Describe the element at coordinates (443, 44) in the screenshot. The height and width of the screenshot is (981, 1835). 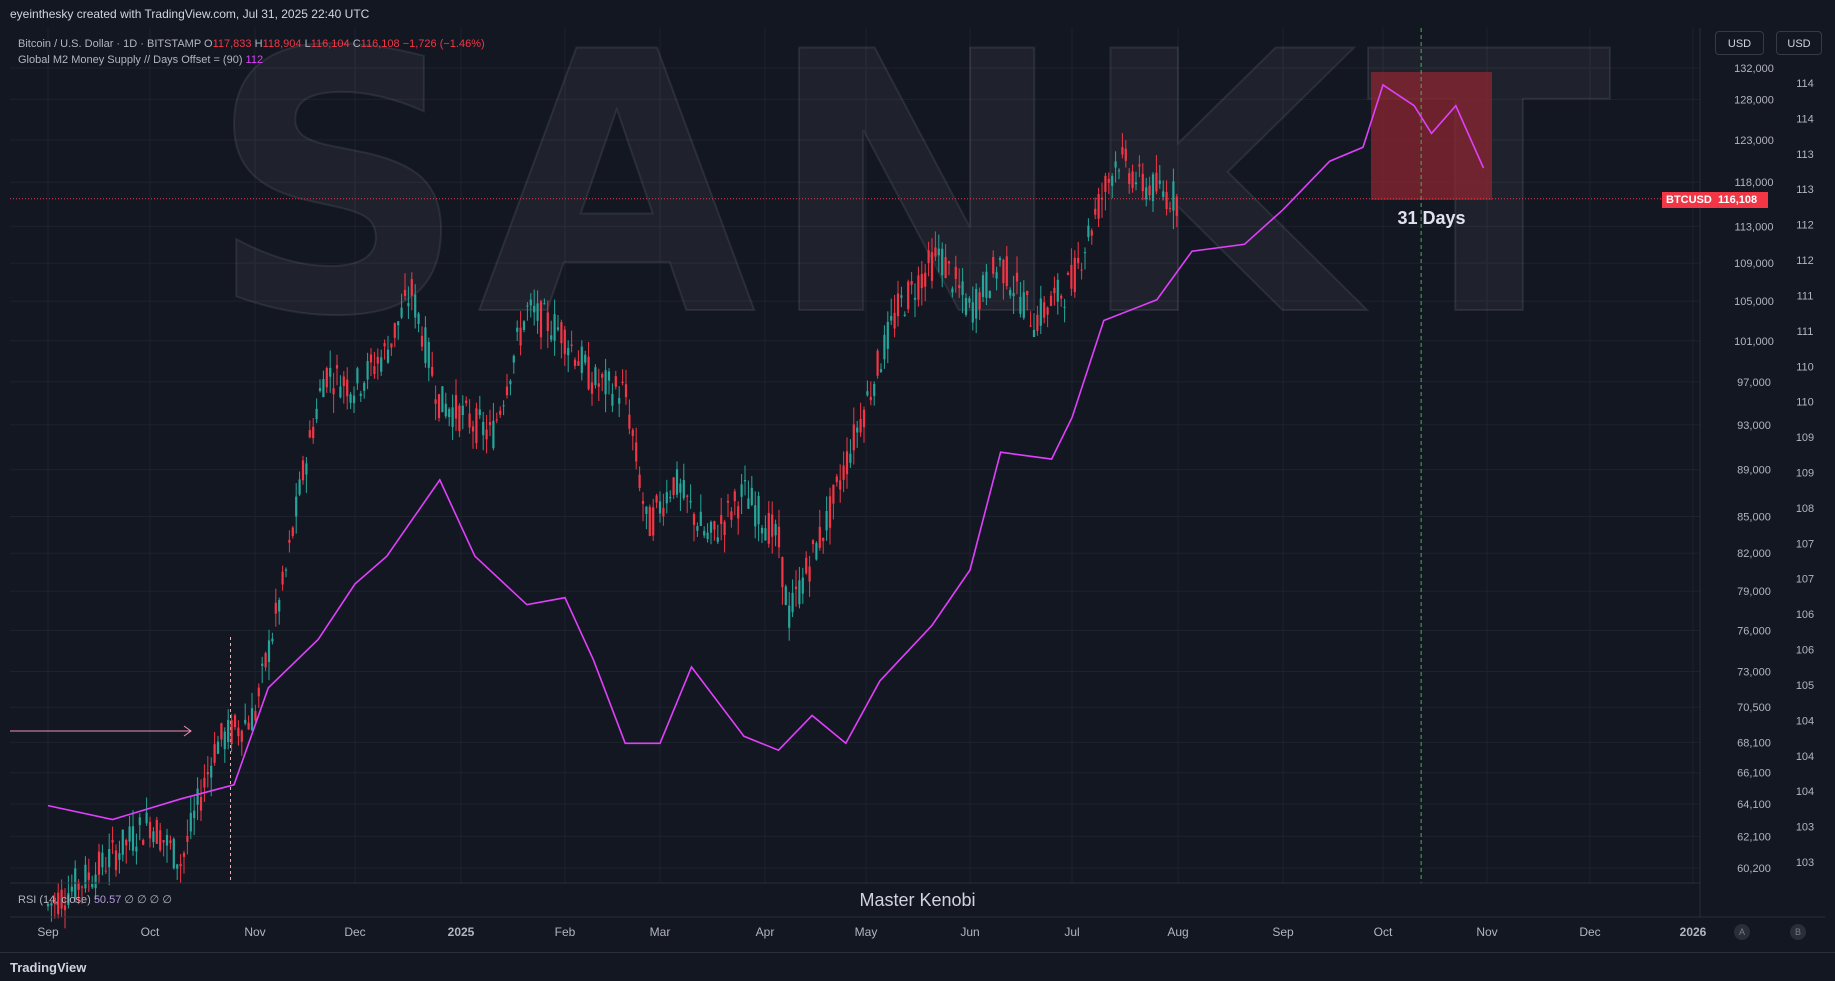
I see `change-value: −1,726 (−1.46%)` at that location.